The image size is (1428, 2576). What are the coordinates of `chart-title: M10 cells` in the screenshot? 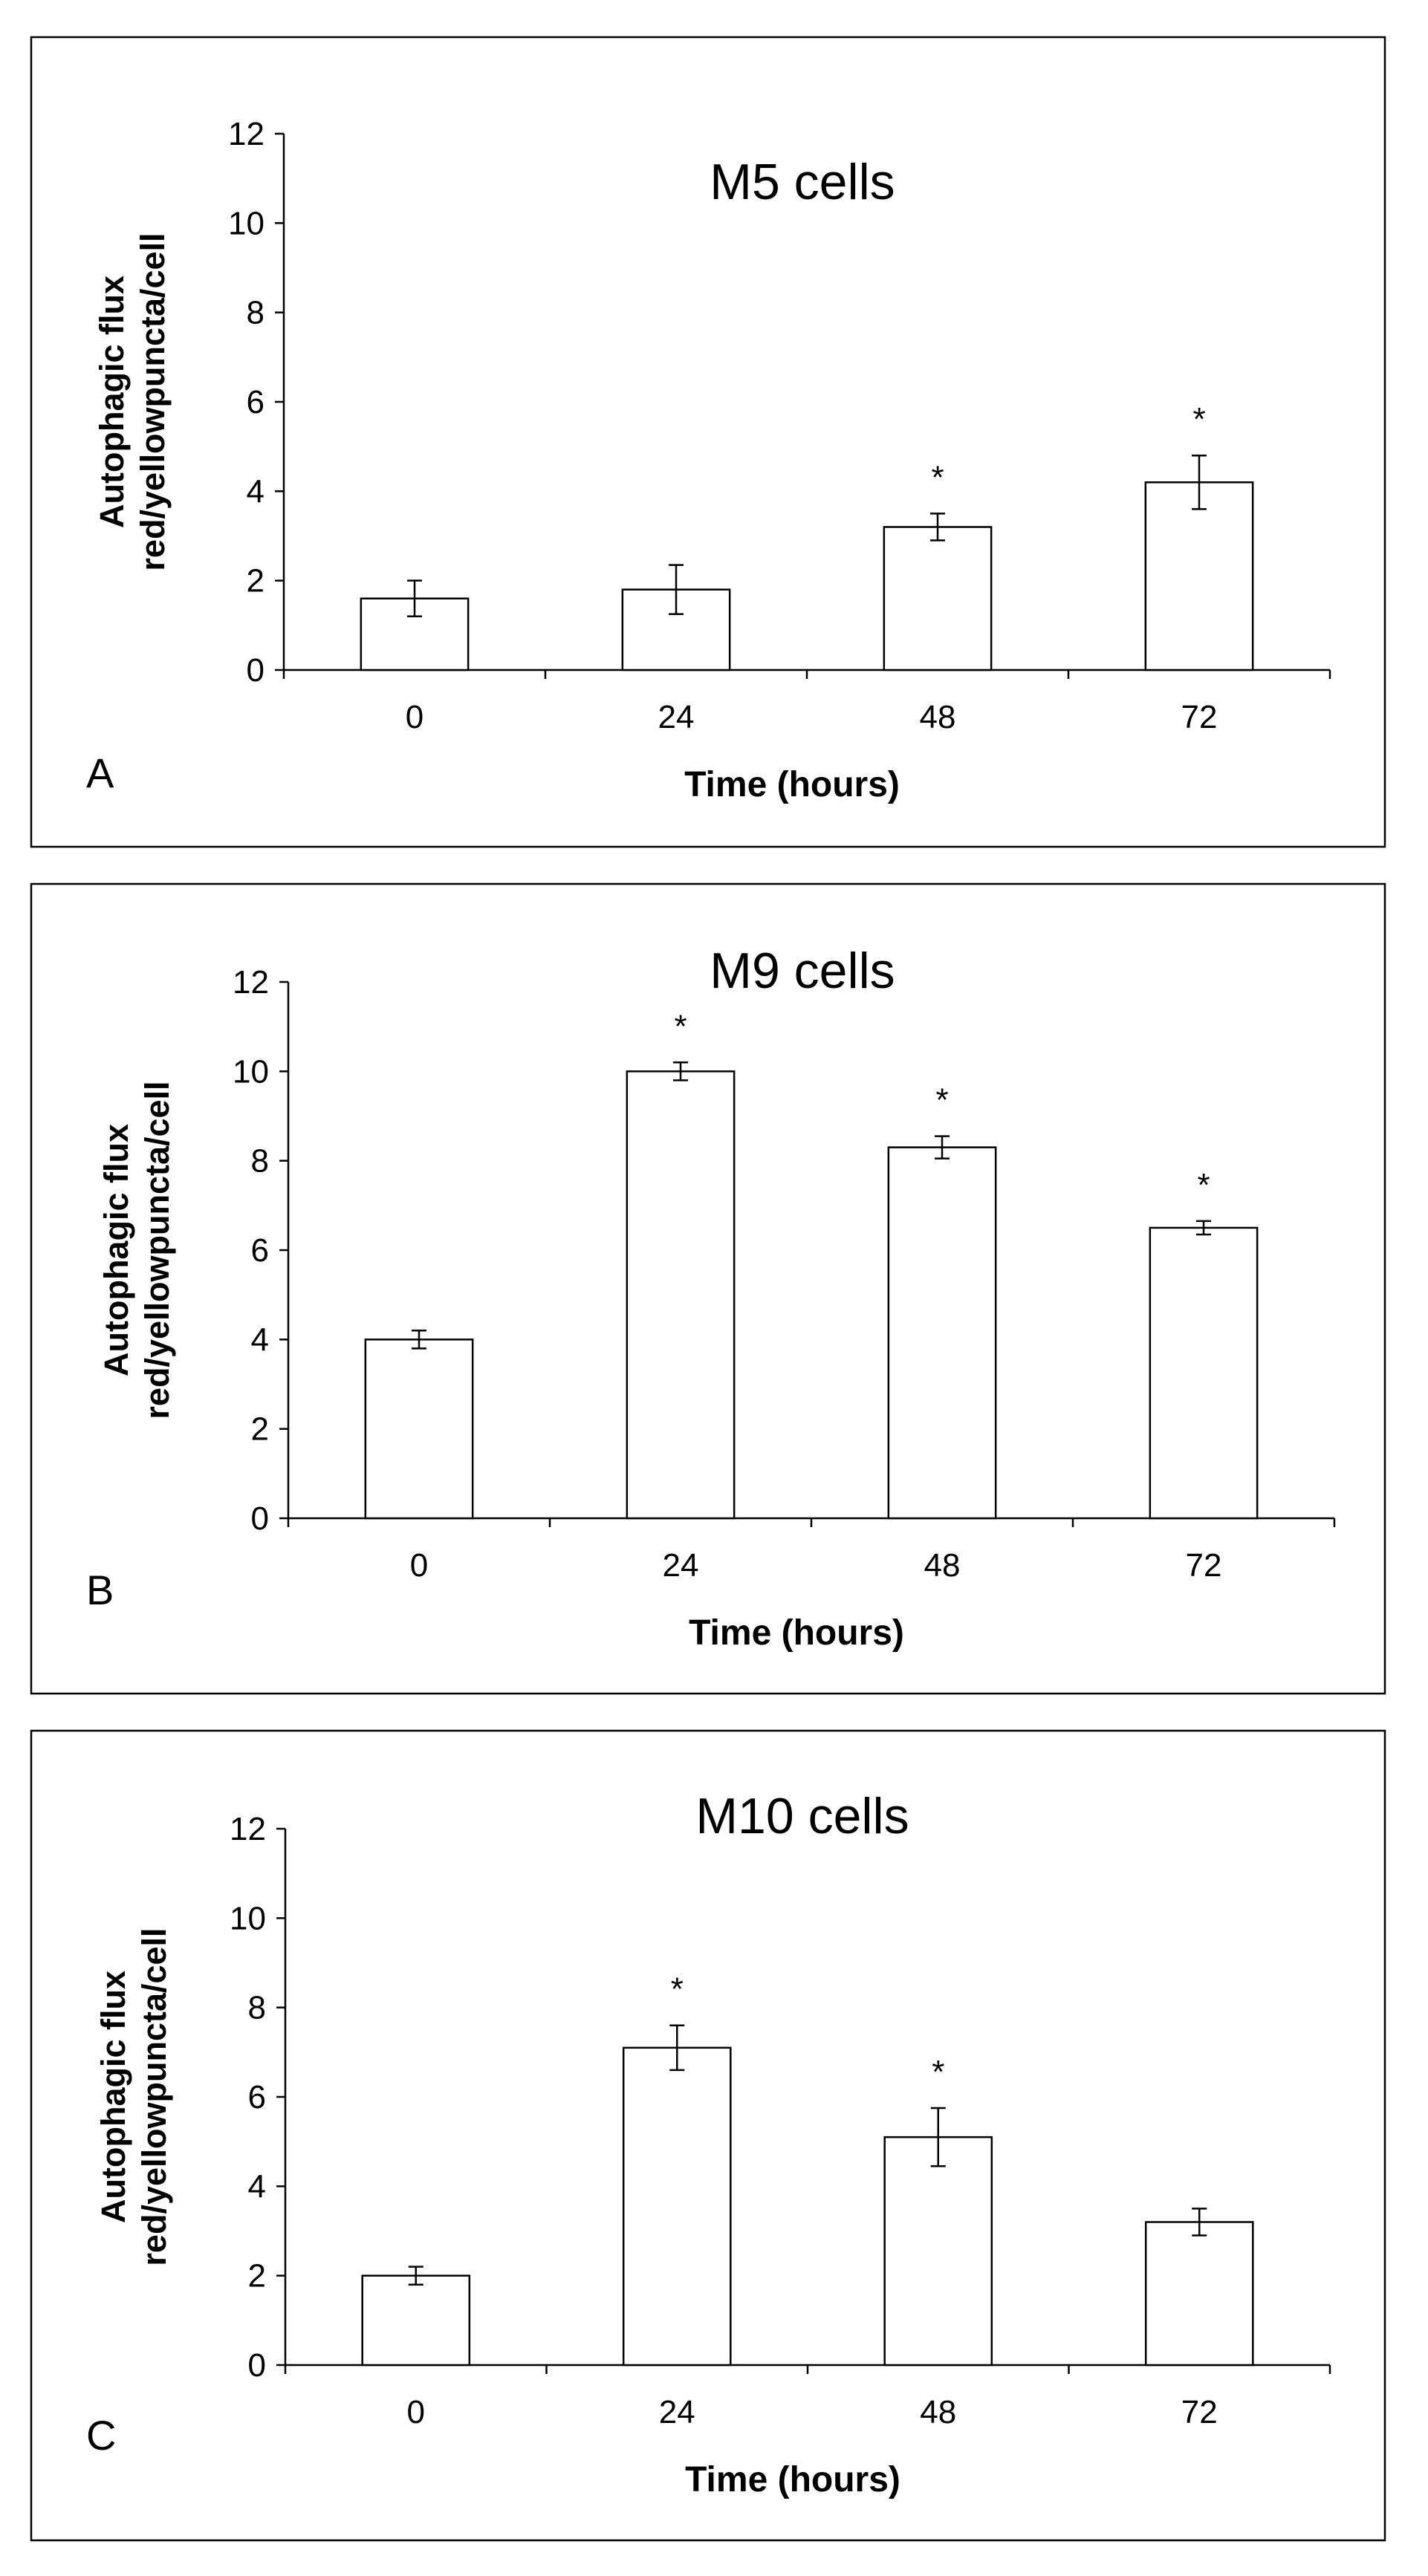 It's located at (802, 1816).